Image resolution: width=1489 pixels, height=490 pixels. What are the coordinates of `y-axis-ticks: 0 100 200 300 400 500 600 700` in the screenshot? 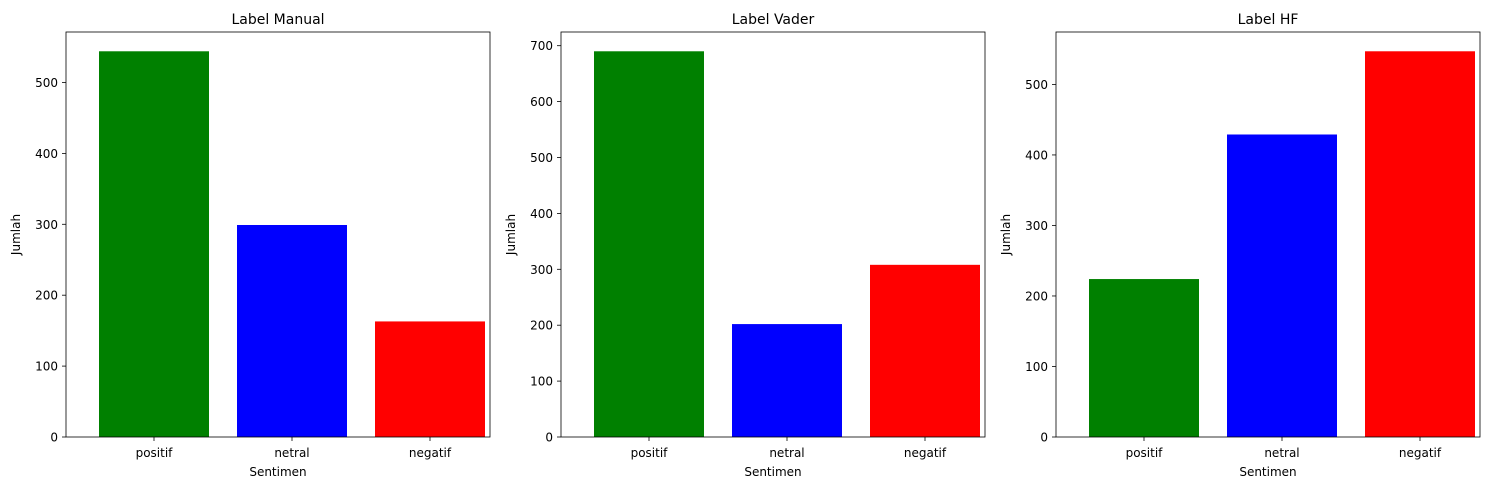 It's located at (545, 242).